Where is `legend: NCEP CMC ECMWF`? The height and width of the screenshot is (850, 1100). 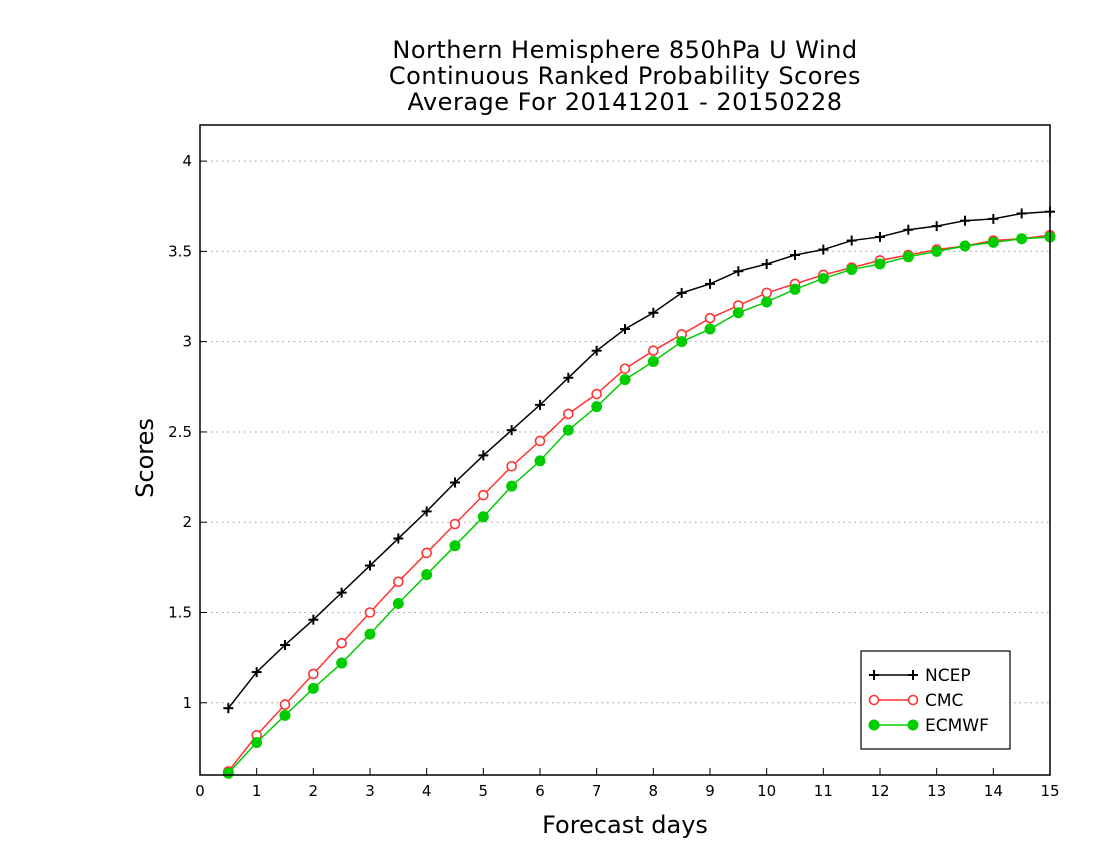
legend: NCEP CMC ECMWF is located at coordinates (935, 700).